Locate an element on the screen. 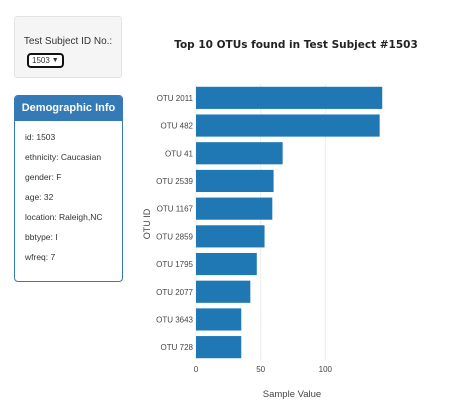 The image size is (462, 416). demographic-gender: gender: F is located at coordinates (43, 177).